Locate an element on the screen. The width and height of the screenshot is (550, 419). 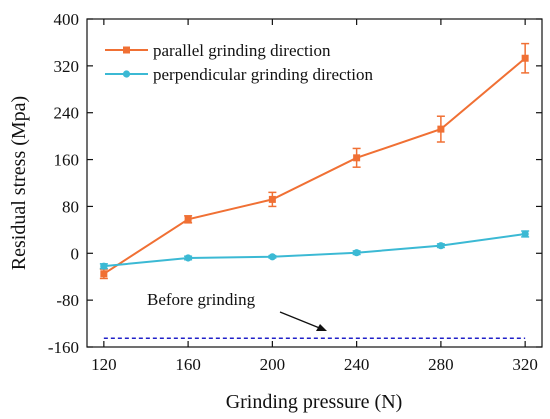
y-tick-label: 320 is located at coordinates (67, 66).